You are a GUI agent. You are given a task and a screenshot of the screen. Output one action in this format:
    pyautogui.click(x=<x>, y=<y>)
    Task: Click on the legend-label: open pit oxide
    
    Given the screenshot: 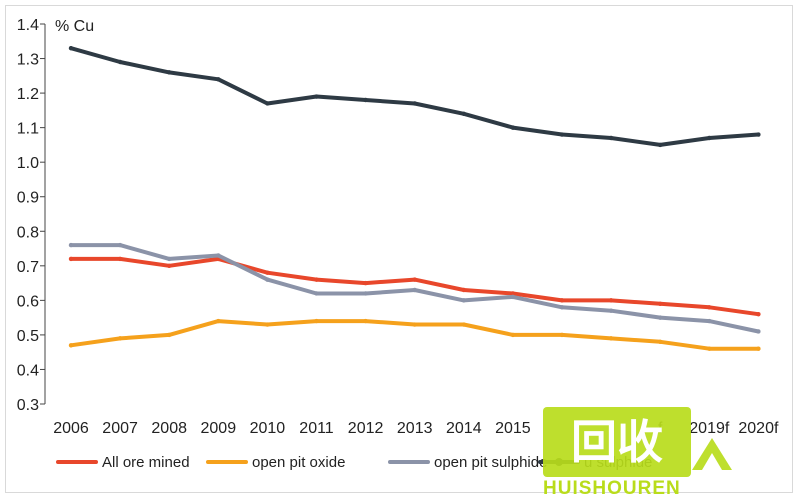 What is the action you would take?
    pyautogui.click(x=298, y=462)
    